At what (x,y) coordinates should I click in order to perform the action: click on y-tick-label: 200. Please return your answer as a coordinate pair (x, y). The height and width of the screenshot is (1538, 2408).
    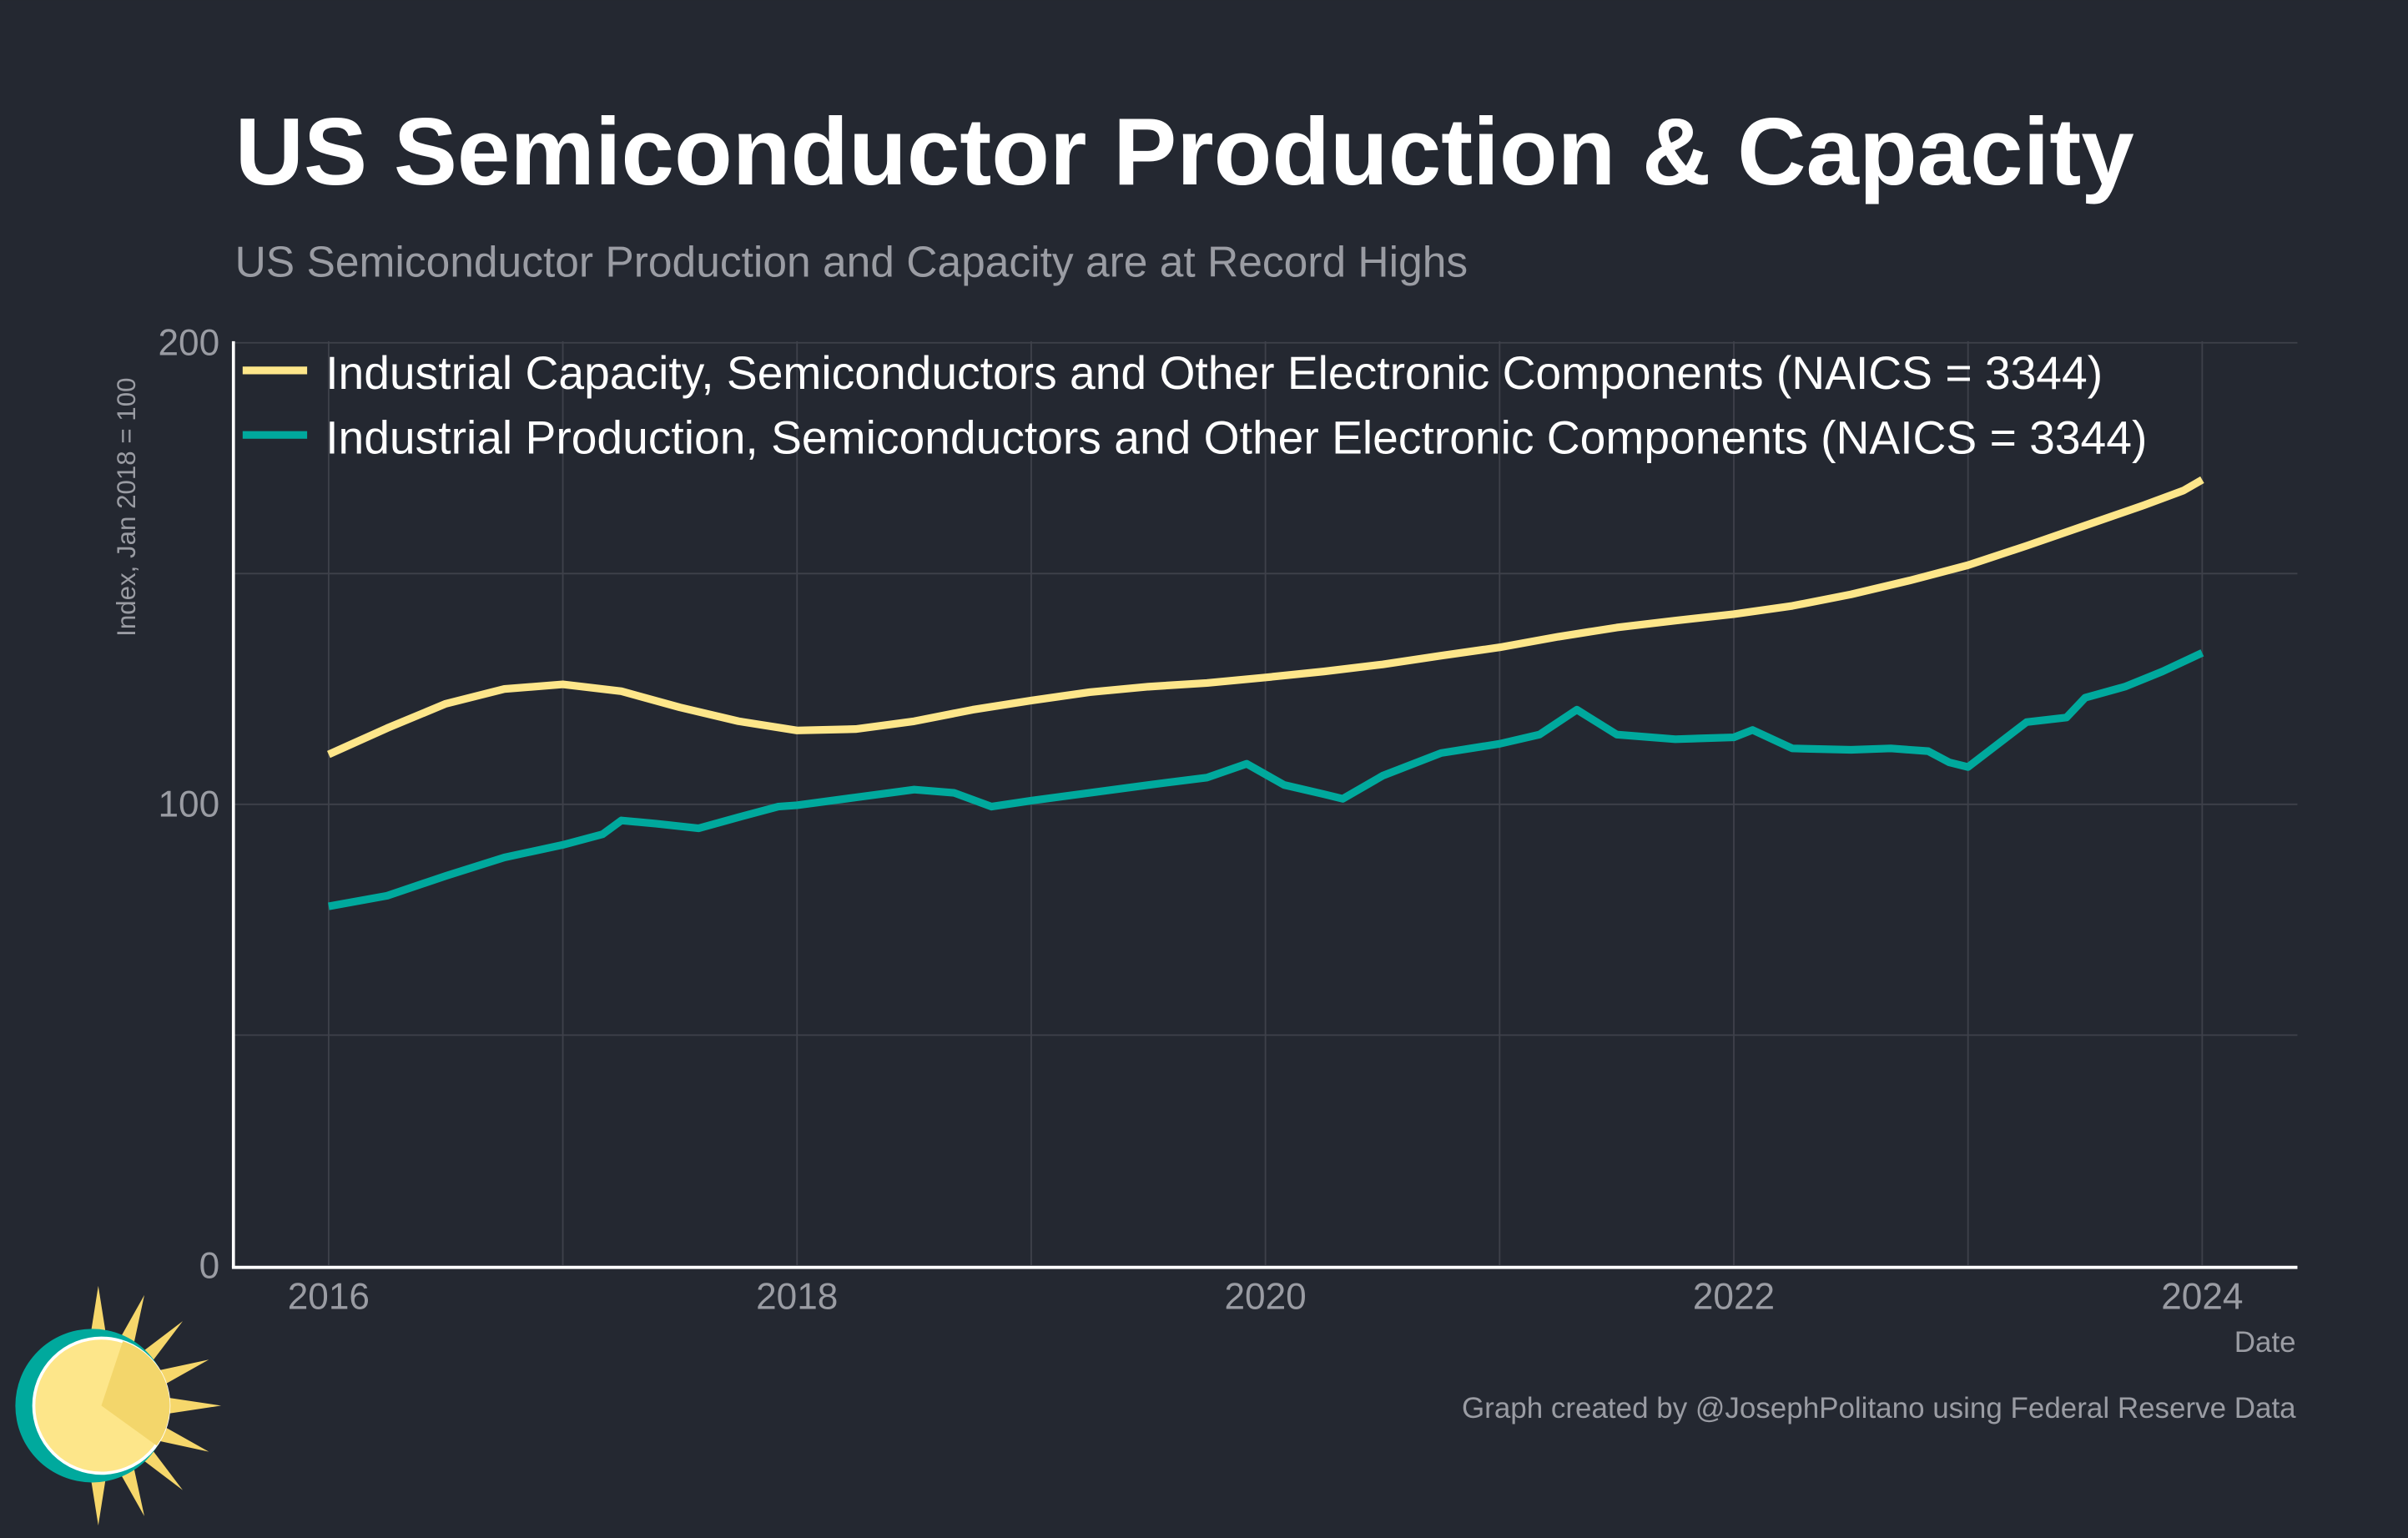
    Looking at the image, I should click on (189, 342).